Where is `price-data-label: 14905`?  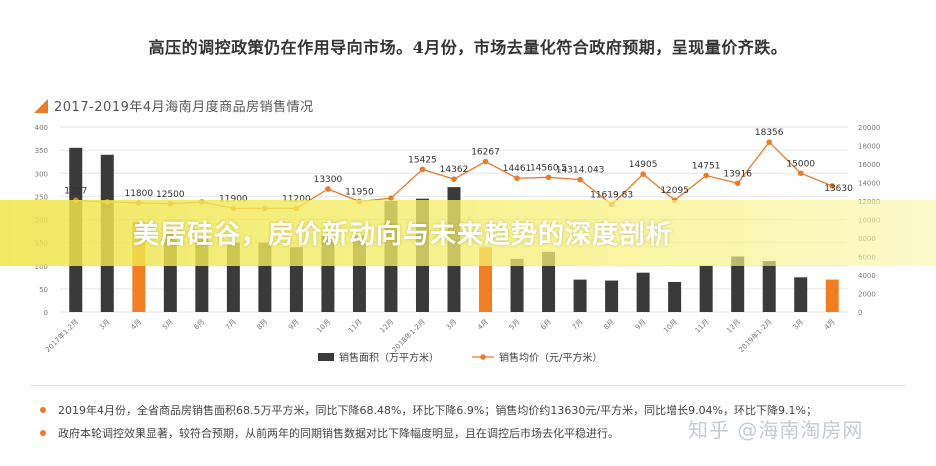 price-data-label: 14905 is located at coordinates (643, 165).